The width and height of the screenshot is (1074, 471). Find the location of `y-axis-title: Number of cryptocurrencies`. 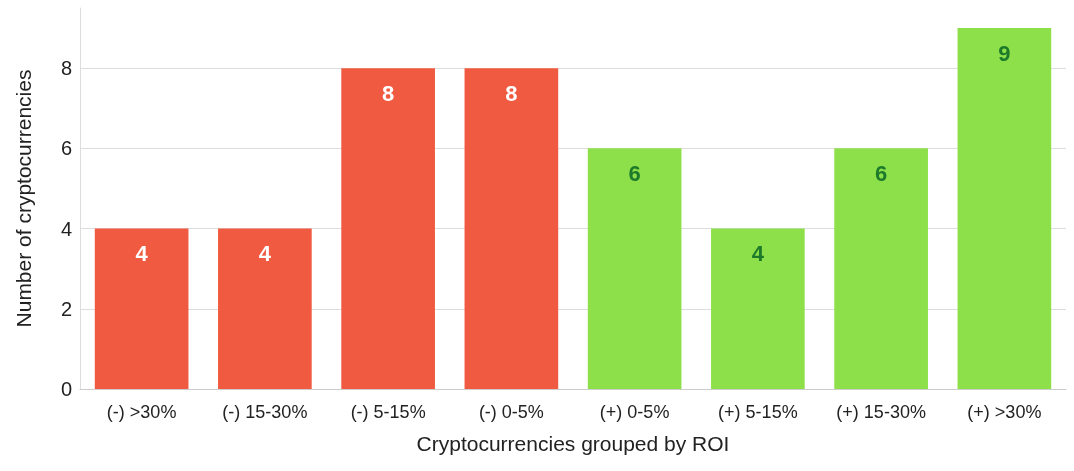

y-axis-title: Number of cryptocurrencies is located at coordinates (23, 198).